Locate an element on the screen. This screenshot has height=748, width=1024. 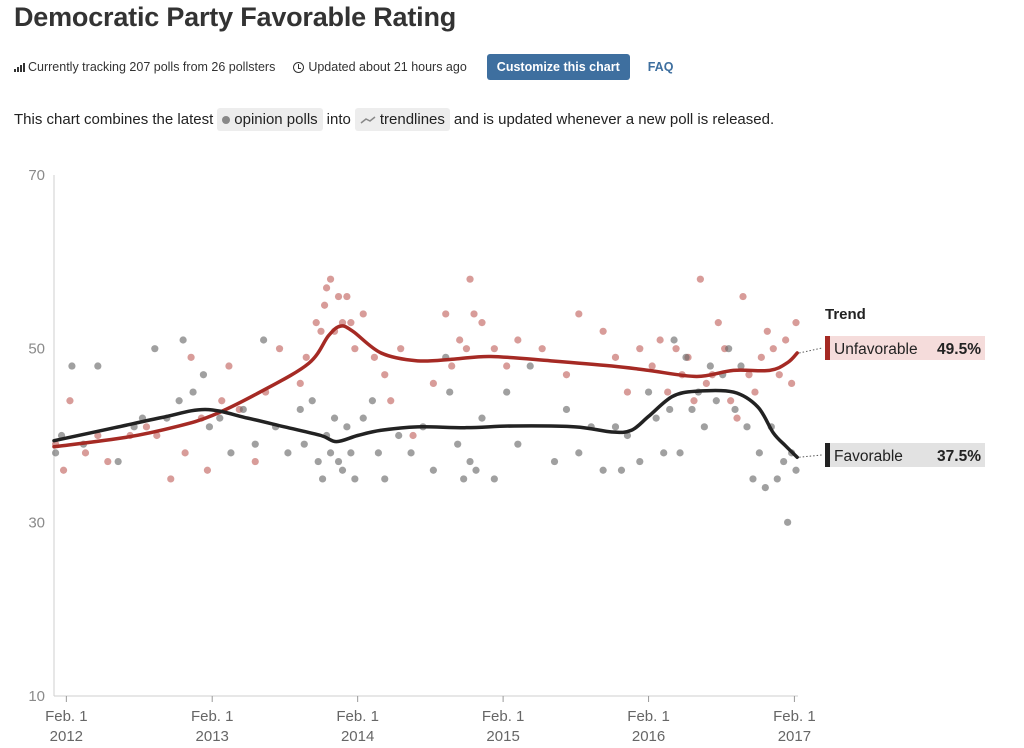
faq-link: FAQ is located at coordinates (660, 67).